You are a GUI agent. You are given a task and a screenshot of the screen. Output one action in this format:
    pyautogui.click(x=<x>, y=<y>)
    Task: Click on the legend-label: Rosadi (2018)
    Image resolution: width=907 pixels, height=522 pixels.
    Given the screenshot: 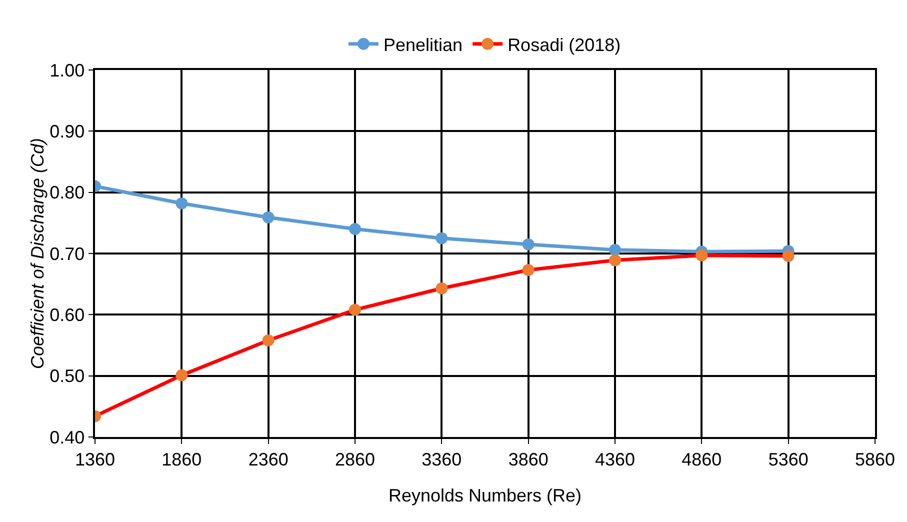 What is the action you would take?
    pyautogui.click(x=564, y=44)
    